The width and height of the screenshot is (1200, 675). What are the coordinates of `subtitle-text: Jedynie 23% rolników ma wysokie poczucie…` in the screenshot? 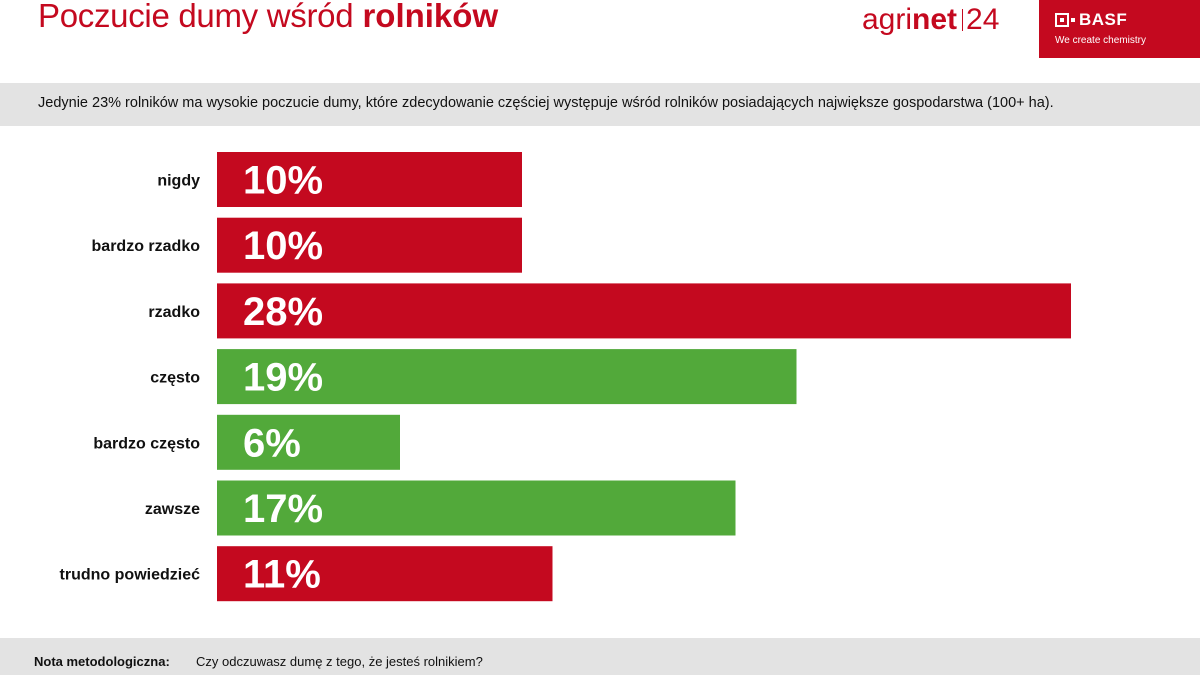 It's located at (546, 103).